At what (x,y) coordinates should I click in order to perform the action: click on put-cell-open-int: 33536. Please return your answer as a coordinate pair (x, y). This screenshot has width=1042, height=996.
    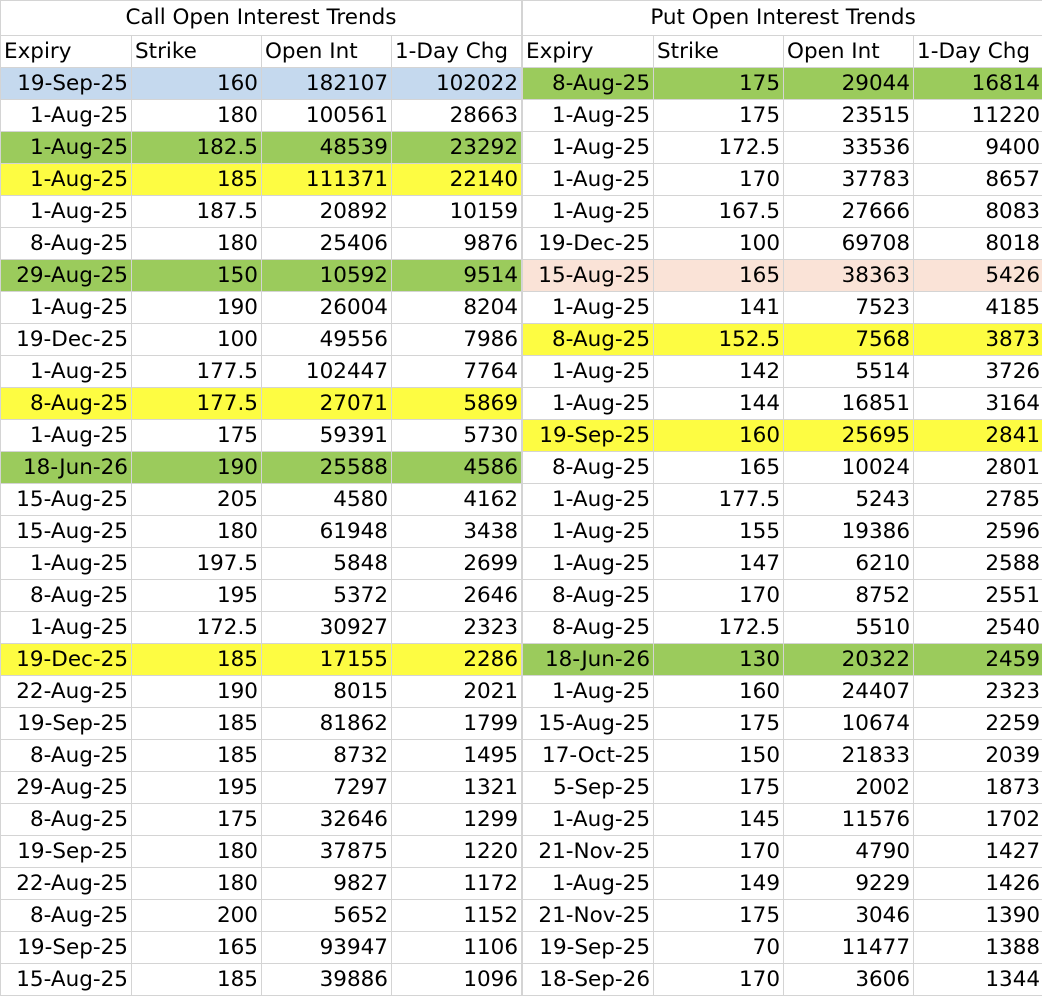
    Looking at the image, I should click on (849, 147).